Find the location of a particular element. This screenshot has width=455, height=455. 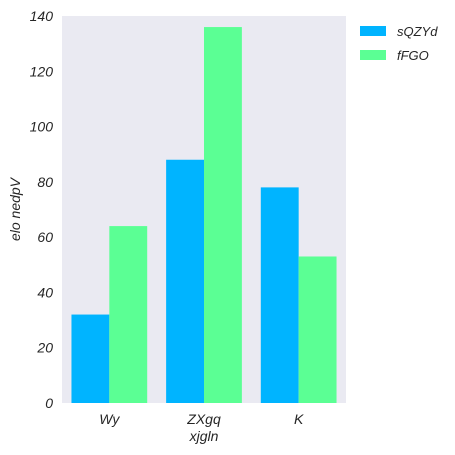

legend: sQZYd fFGO is located at coordinates (399, 43).